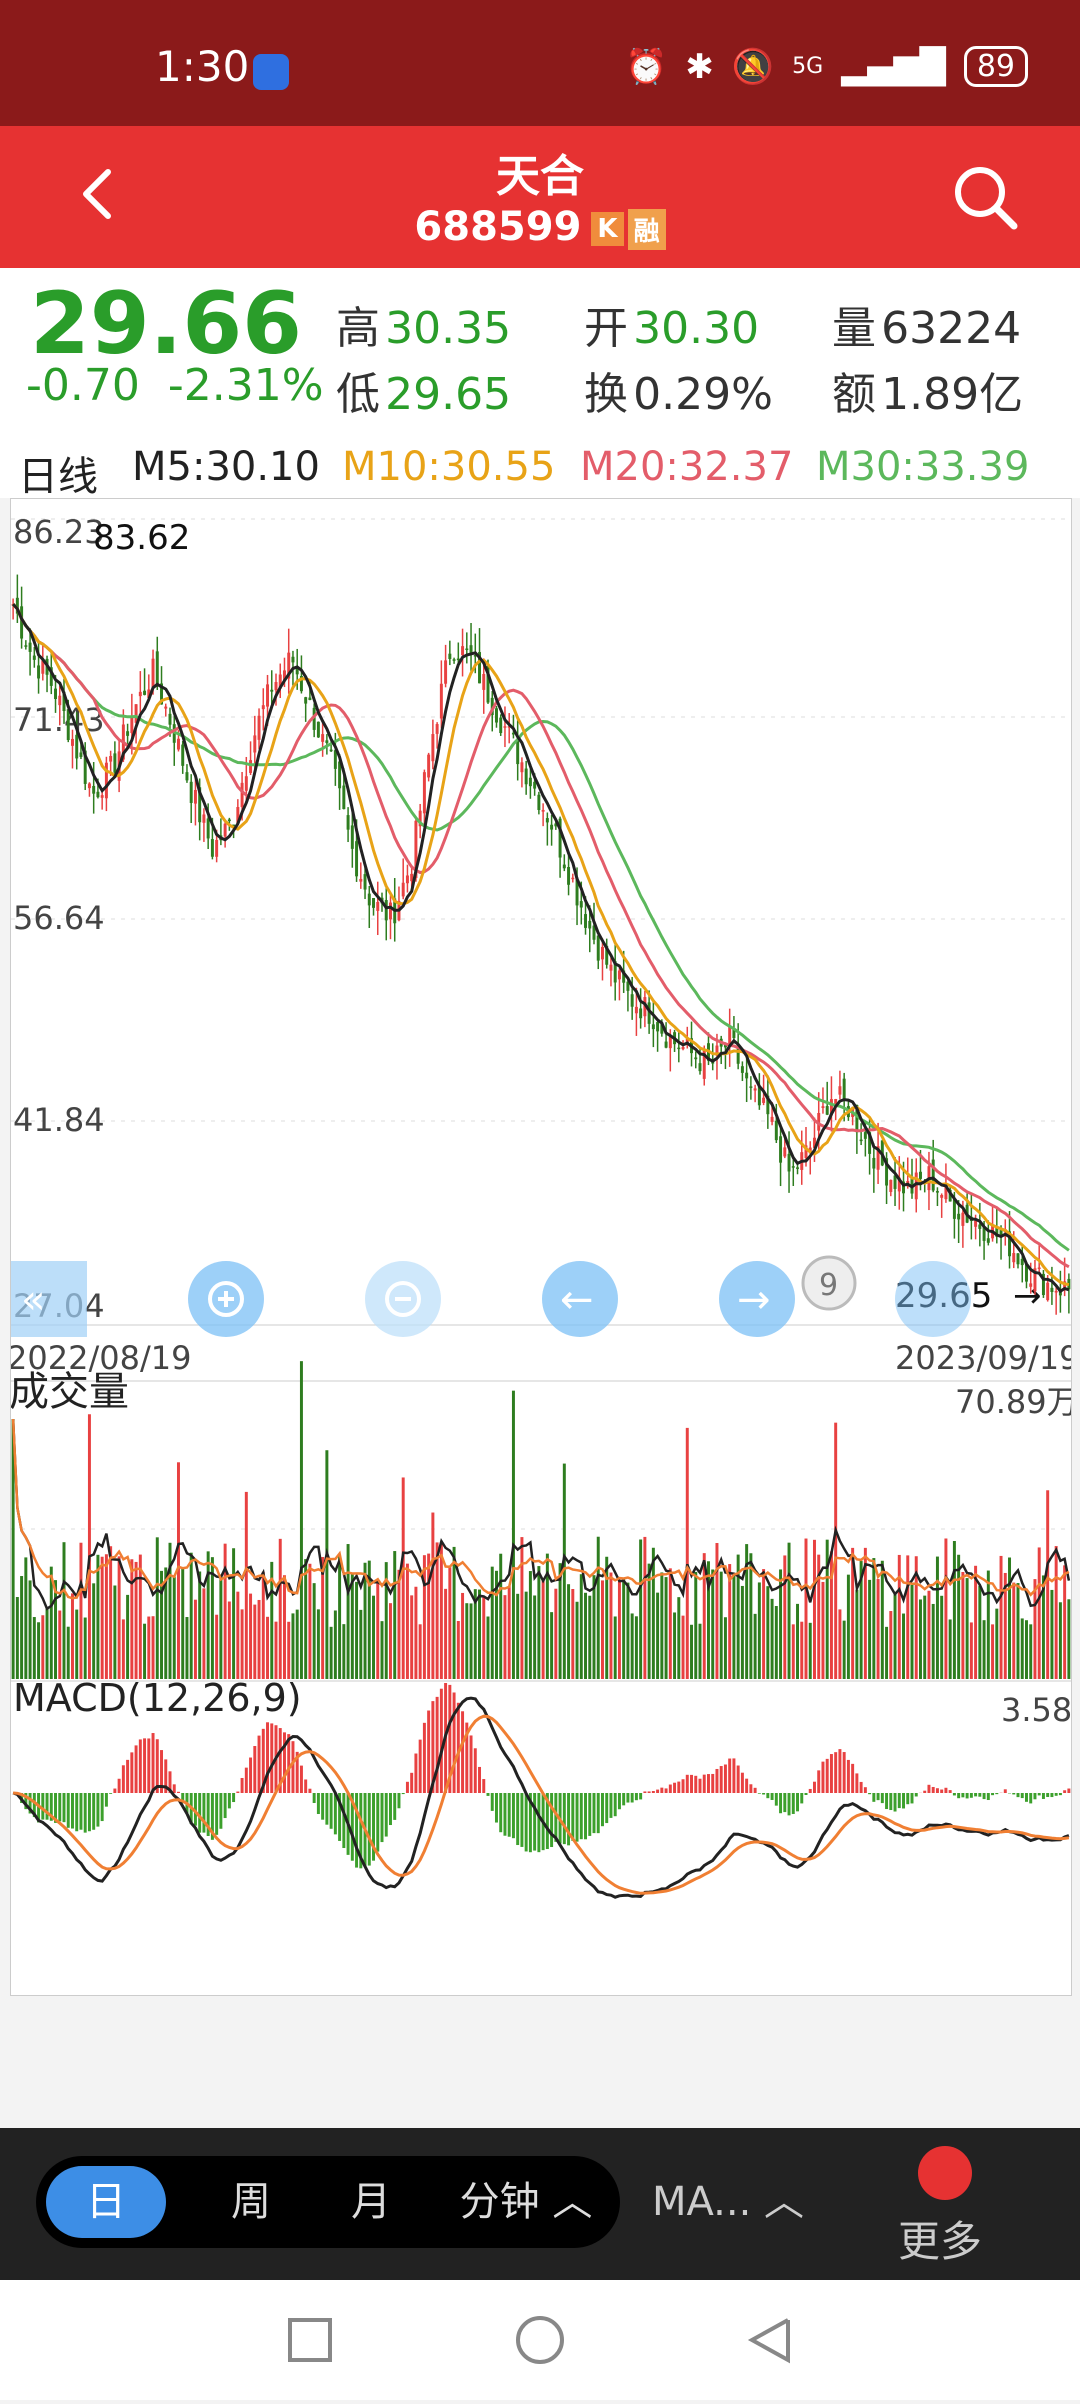 Image resolution: width=1080 pixels, height=2404 pixels. I want to click on ma-menu-button: MA... ︿, so click(728, 2202).